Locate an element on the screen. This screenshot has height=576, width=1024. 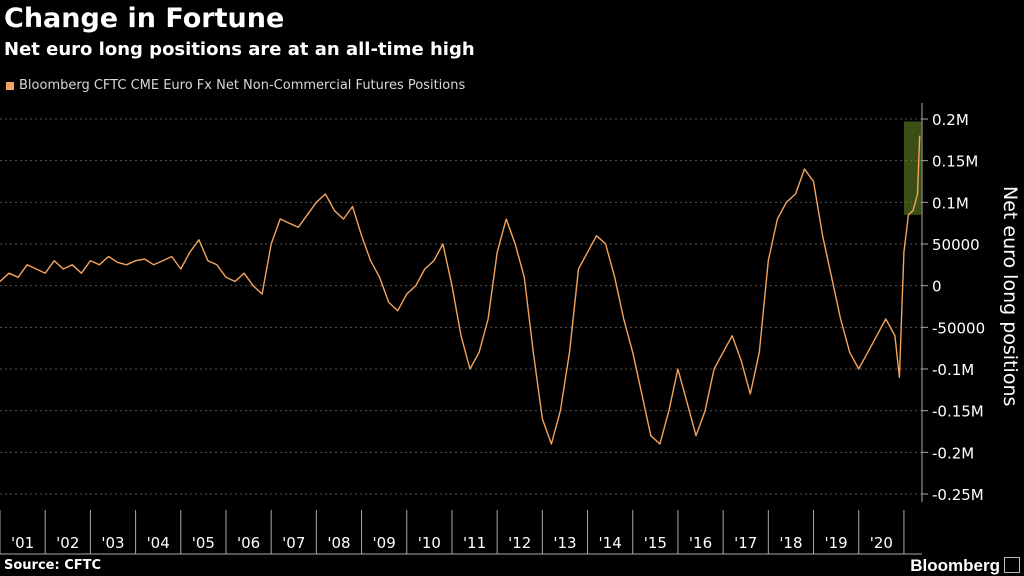
x-tick-label: '12 is located at coordinates (519, 543).